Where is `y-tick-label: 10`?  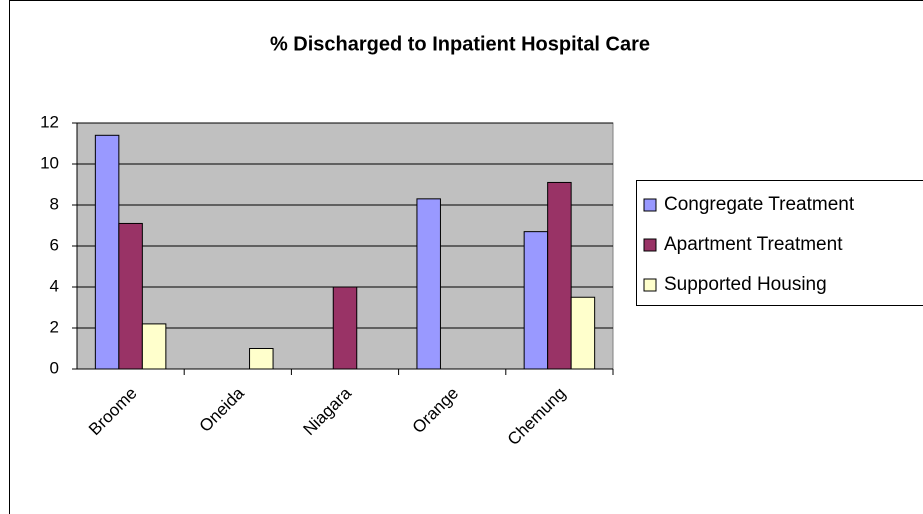
y-tick-label: 10 is located at coordinates (49, 162).